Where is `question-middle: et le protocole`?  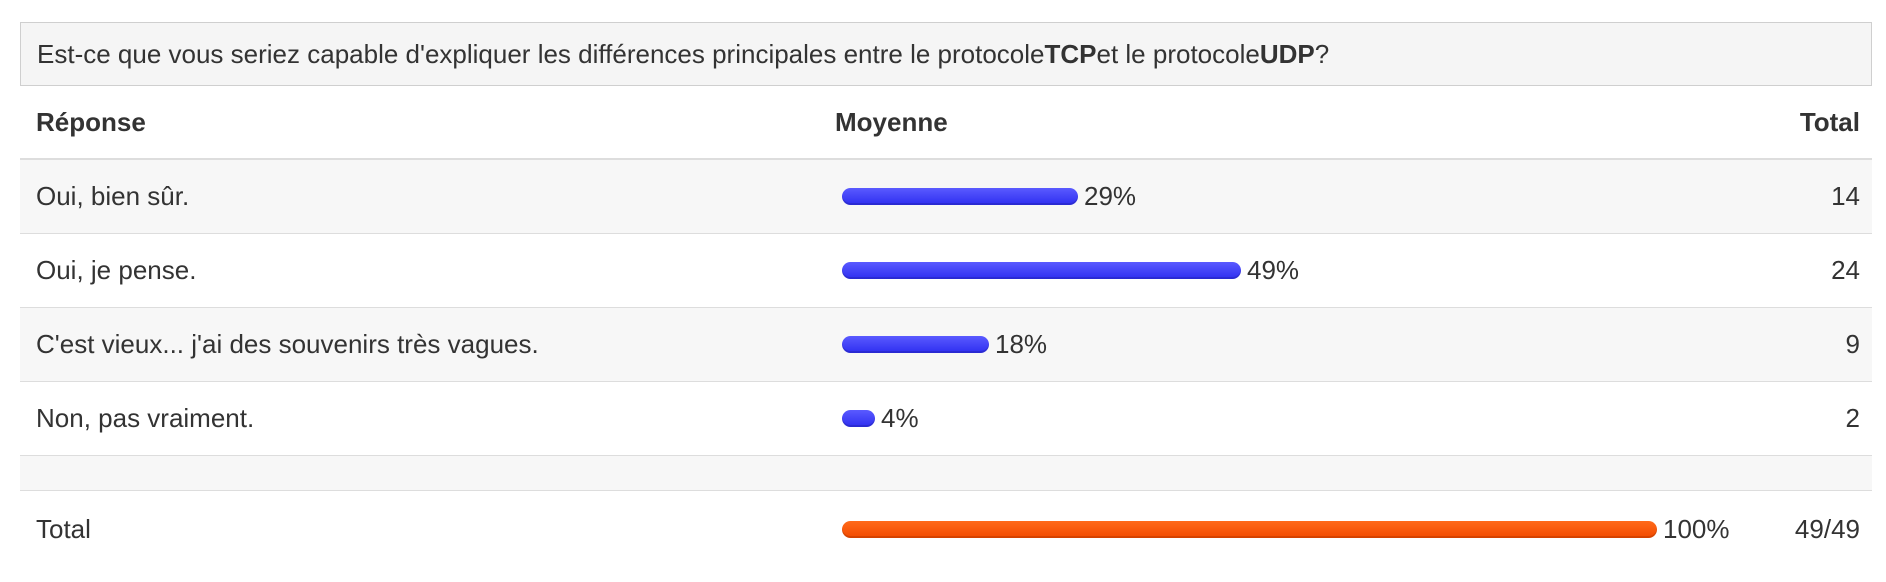
question-middle: et le protocole is located at coordinates (1178, 53).